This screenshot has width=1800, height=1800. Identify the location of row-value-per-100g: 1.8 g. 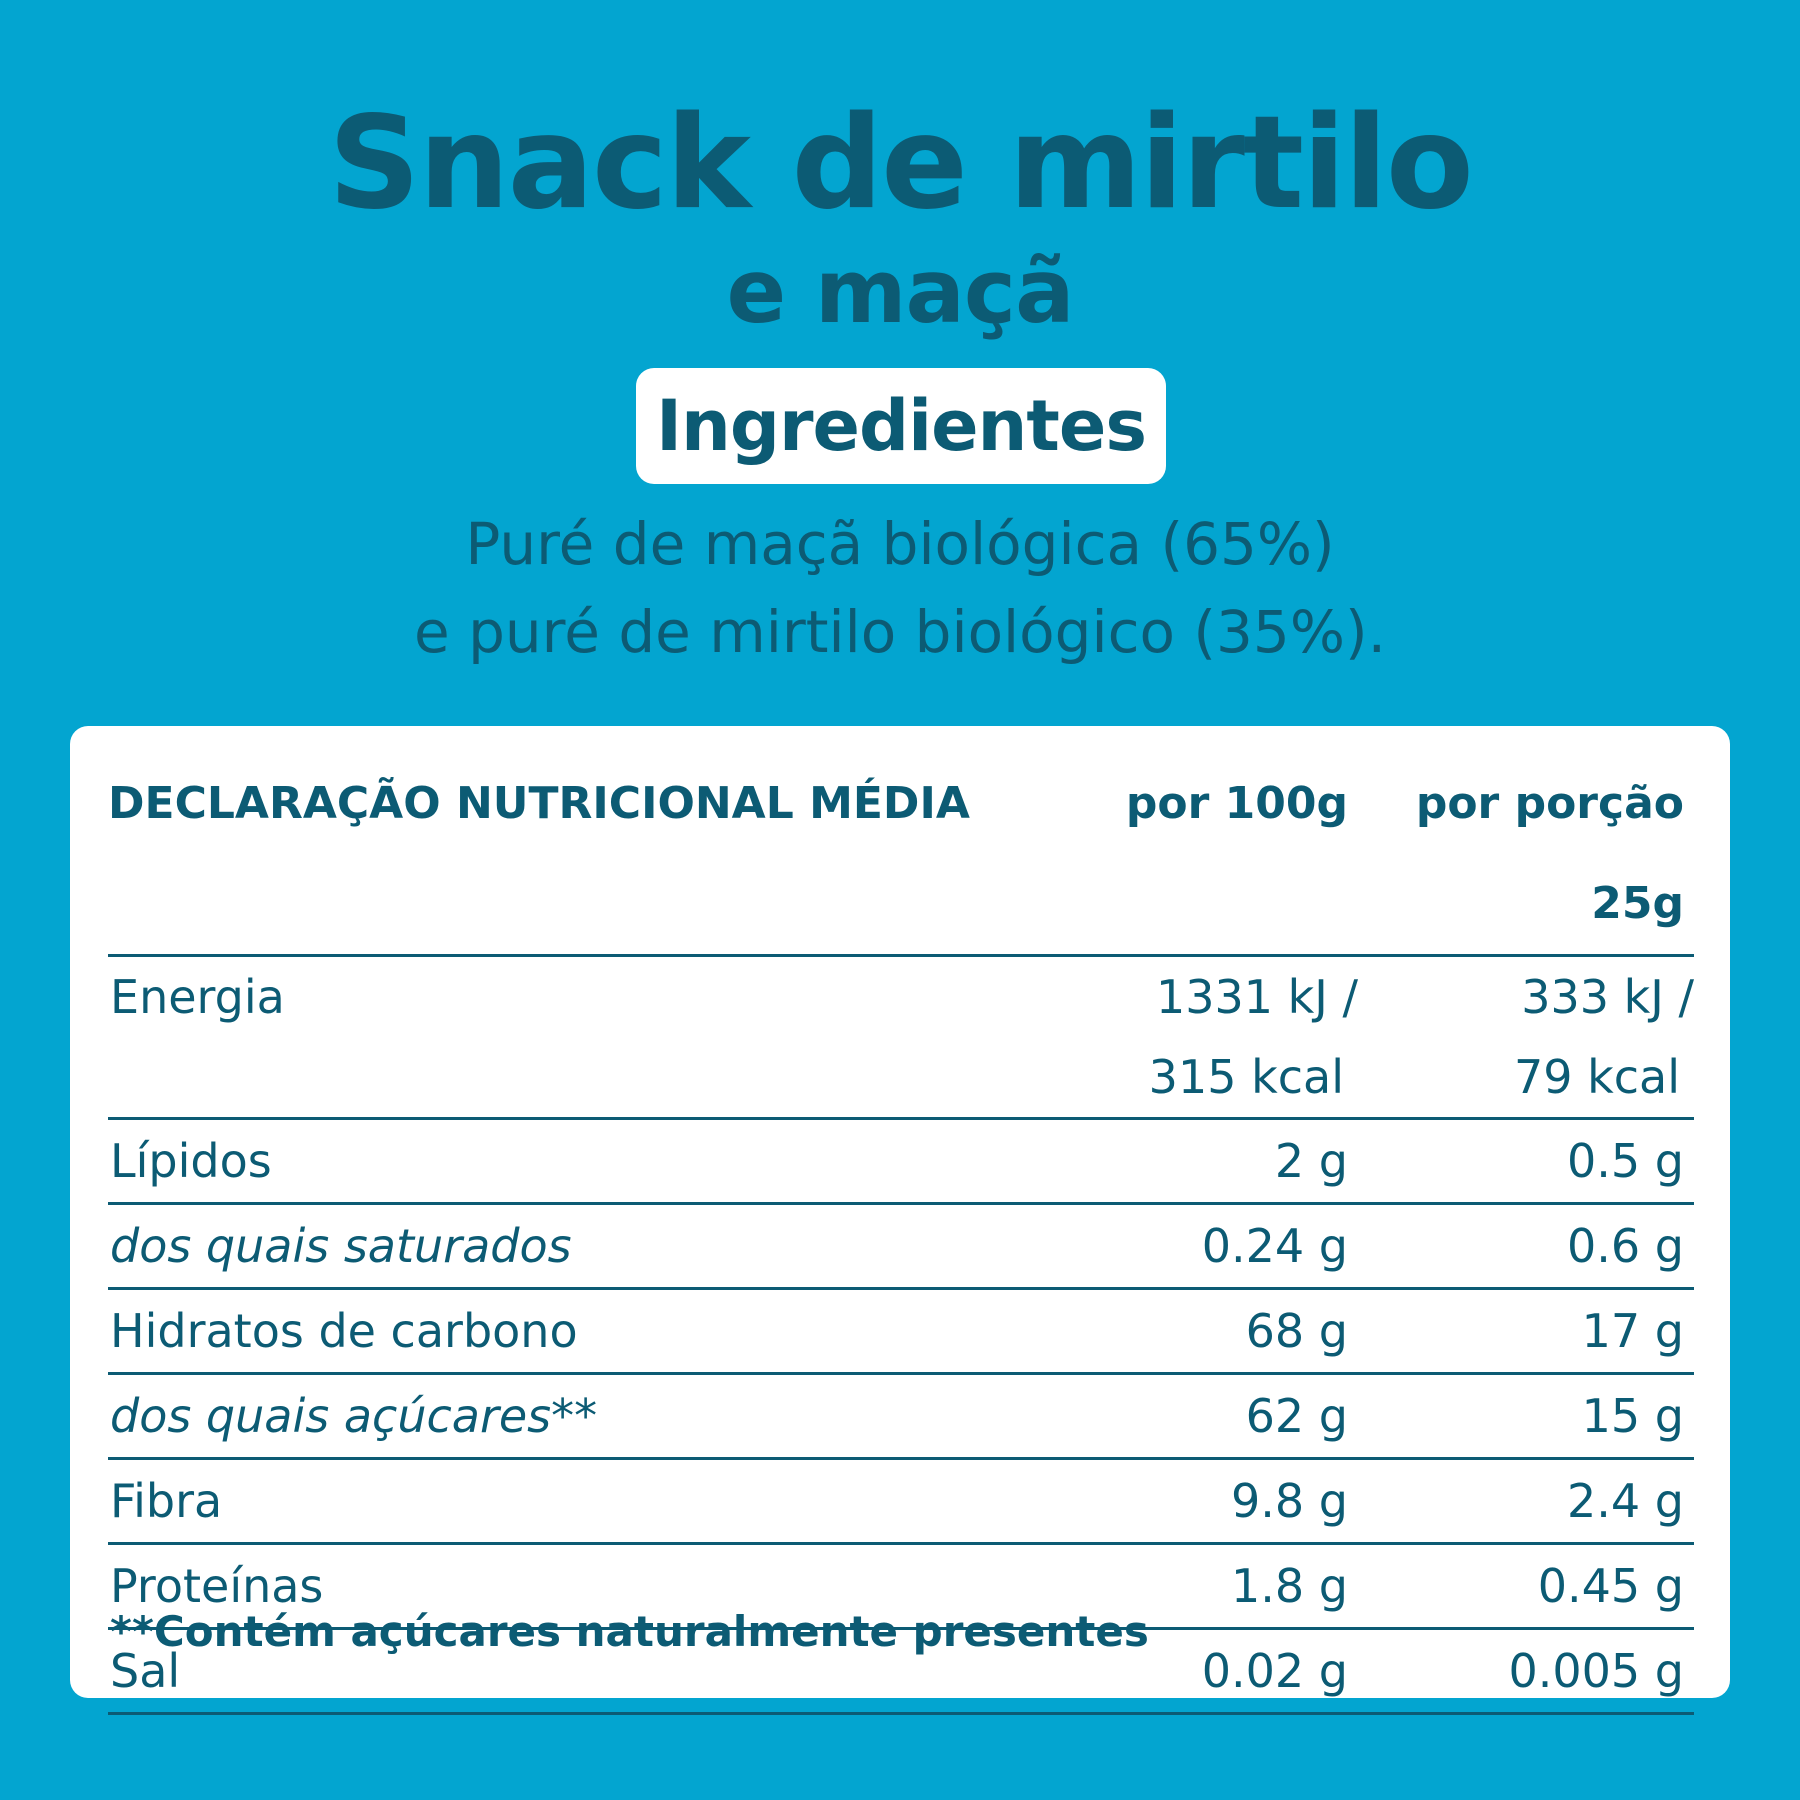
(1173, 1586).